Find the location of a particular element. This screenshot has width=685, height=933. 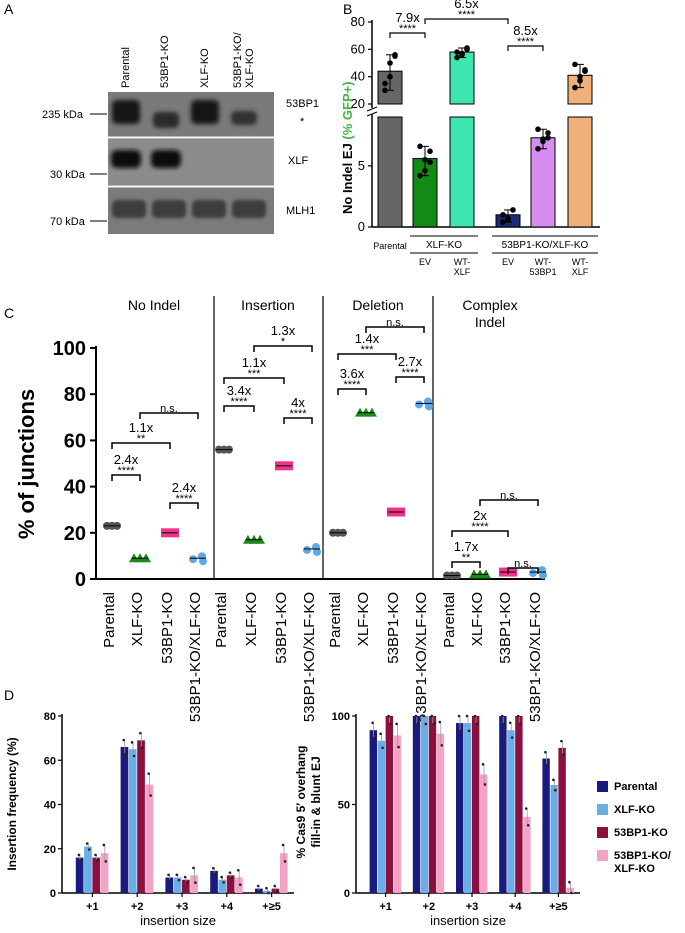

x-label: Parental is located at coordinates (449, 620).